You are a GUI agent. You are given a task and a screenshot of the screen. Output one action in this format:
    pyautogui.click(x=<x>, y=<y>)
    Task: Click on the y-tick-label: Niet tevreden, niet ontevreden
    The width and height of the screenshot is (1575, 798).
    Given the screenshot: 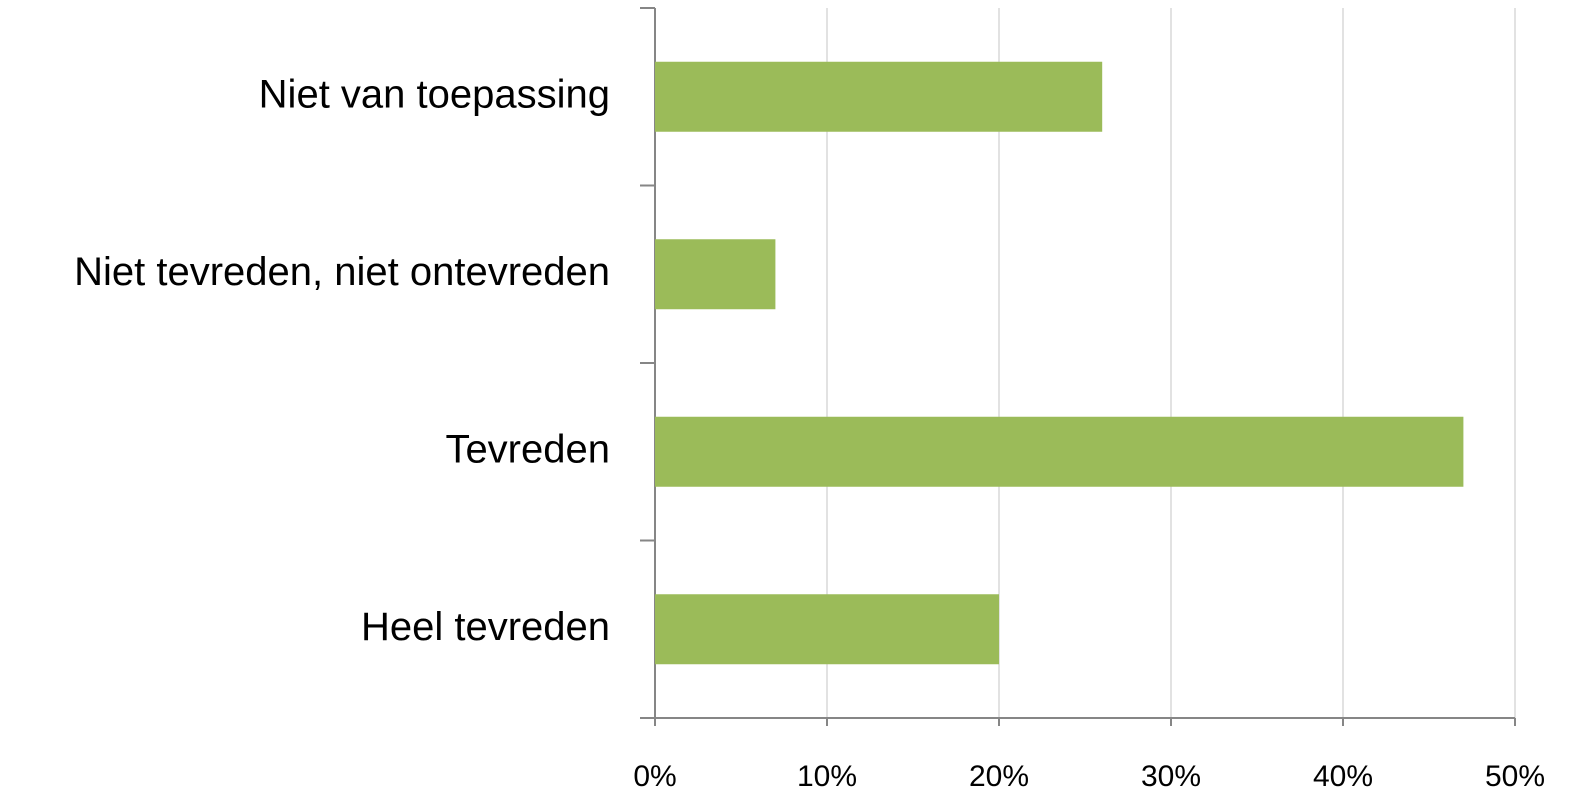 What is the action you would take?
    pyautogui.click(x=342, y=272)
    